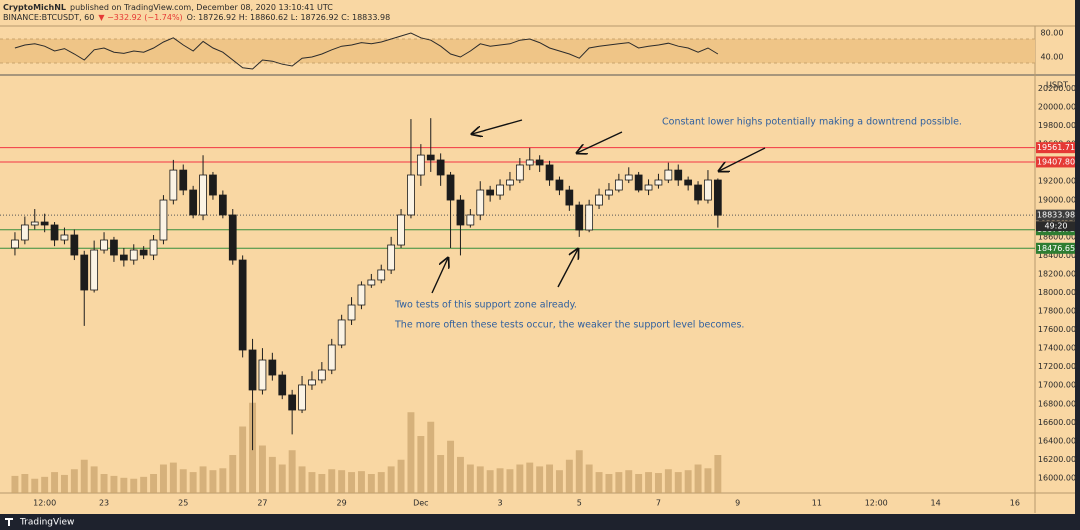 Image resolution: width=1080 pixels, height=530 pixels. Describe the element at coordinates (1055, 162) in the screenshot. I see `level-box` at that location.